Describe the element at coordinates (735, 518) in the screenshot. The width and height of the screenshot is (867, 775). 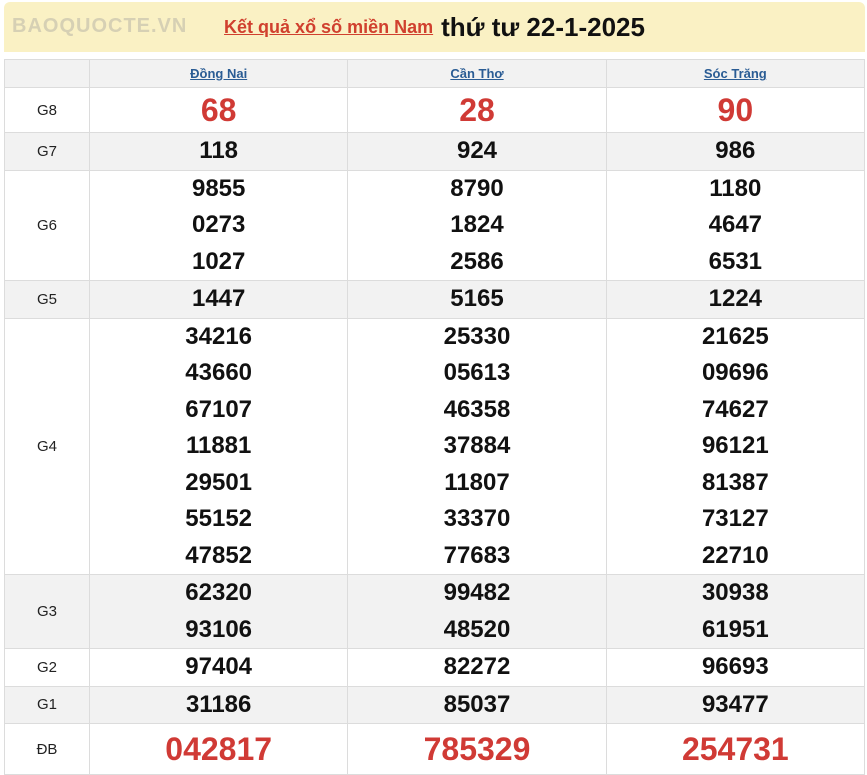
I see `winning-number: 73127` at that location.